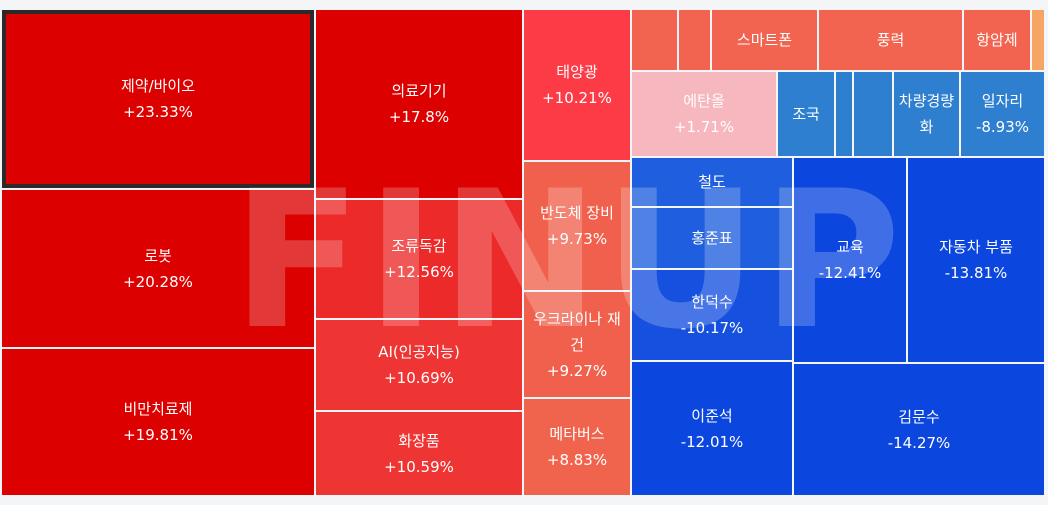  Describe the element at coordinates (577, 370) in the screenshot. I see `cell-value: +9.27%` at that location.